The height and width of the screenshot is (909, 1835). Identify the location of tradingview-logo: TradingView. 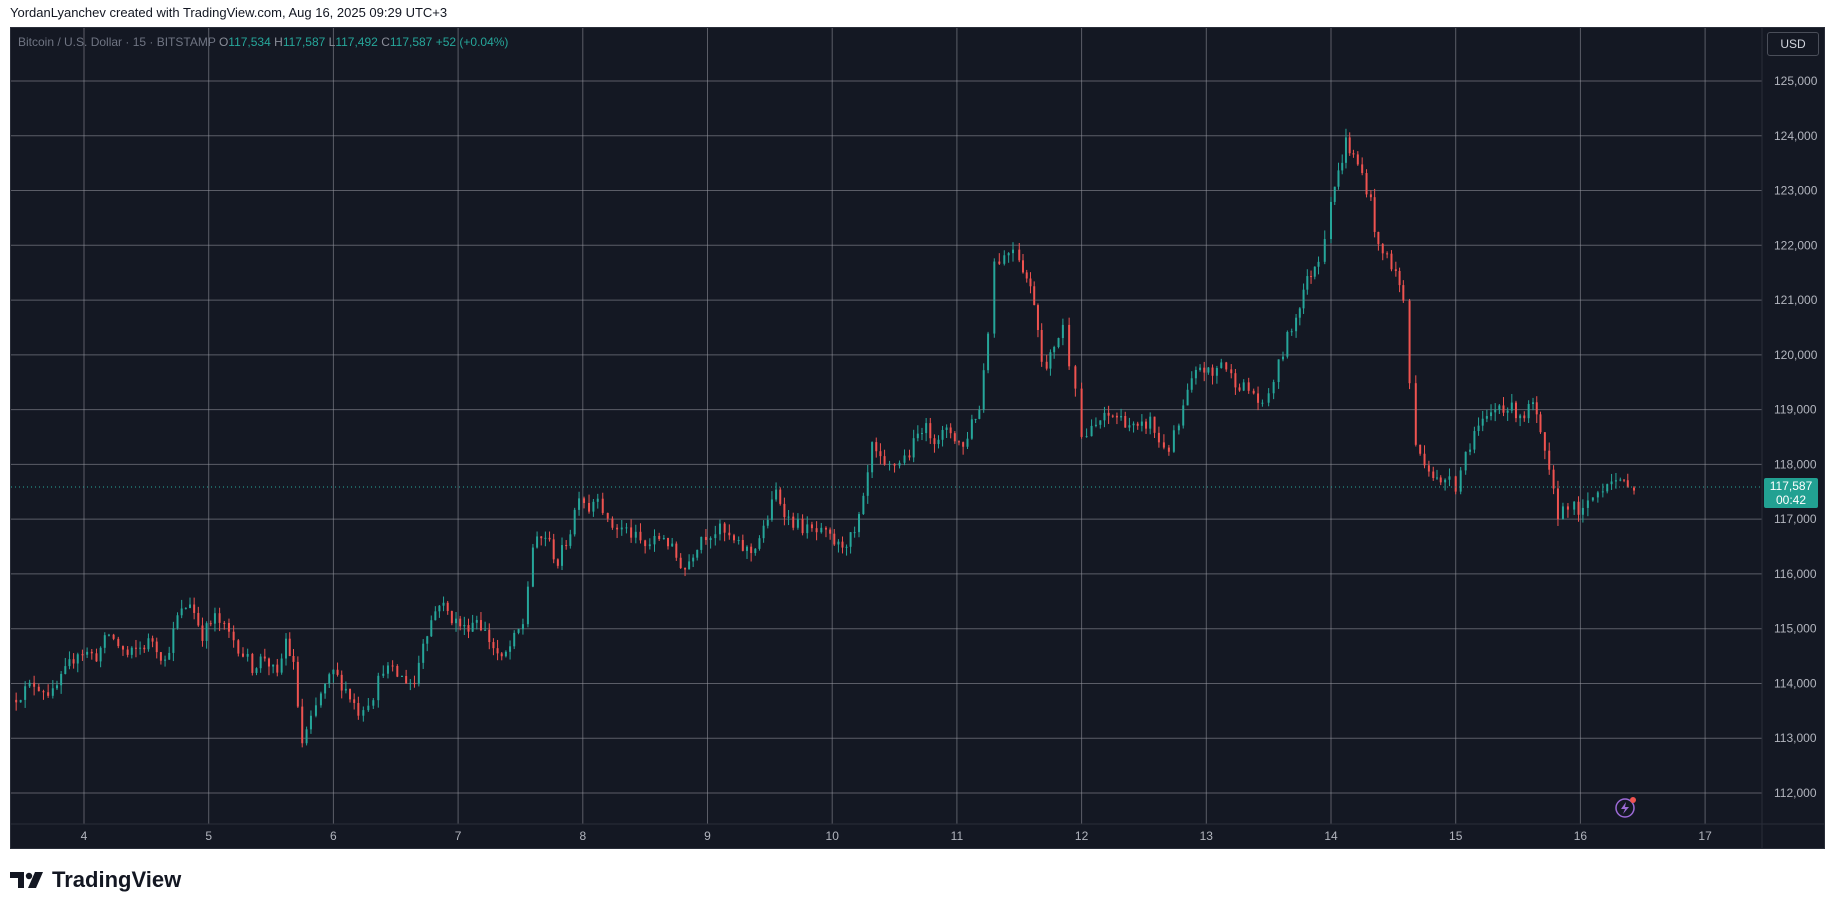
(95, 880).